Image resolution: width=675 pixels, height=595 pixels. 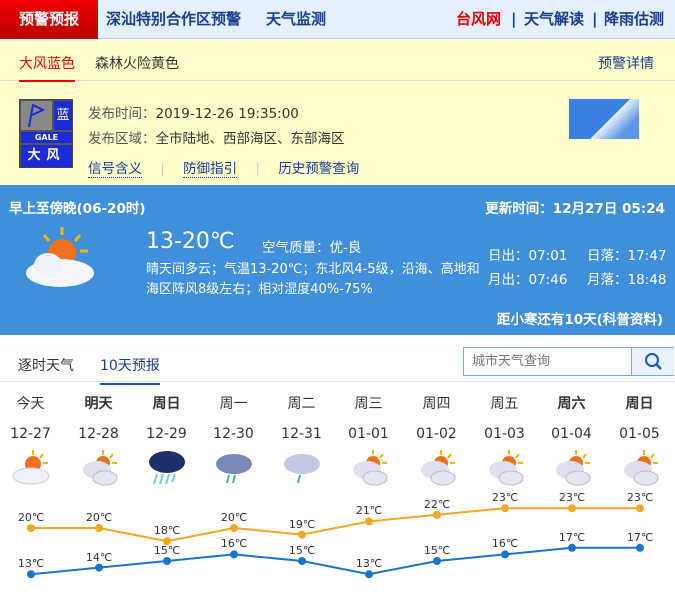 I want to click on date-label: 01-02, so click(x=436, y=434).